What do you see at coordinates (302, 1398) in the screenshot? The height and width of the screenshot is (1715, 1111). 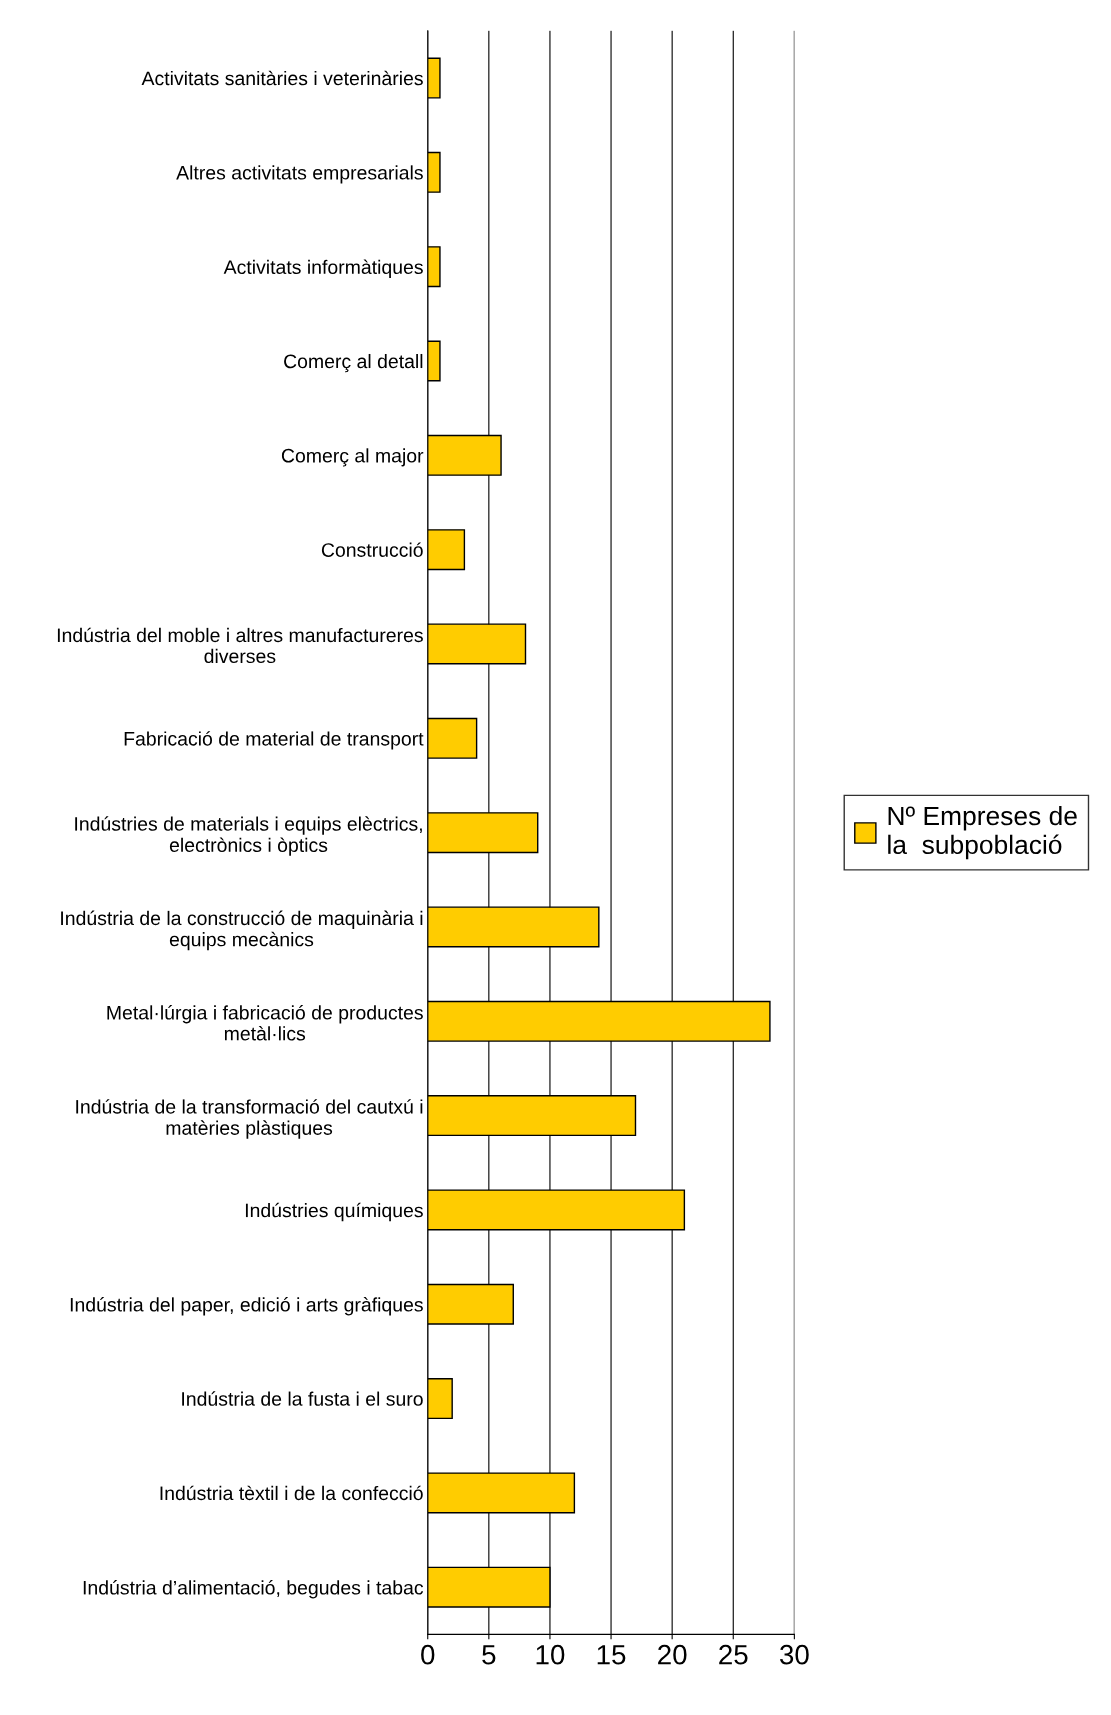 I see `y-tick-label: Indústria de la fusta i el suro` at bounding box center [302, 1398].